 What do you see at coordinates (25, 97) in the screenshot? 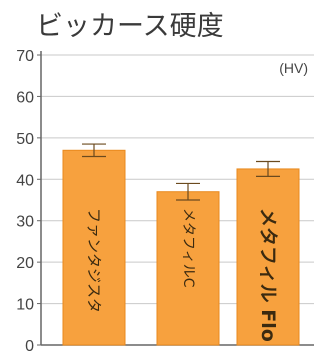
I see `y-tick-label: 60` at bounding box center [25, 97].